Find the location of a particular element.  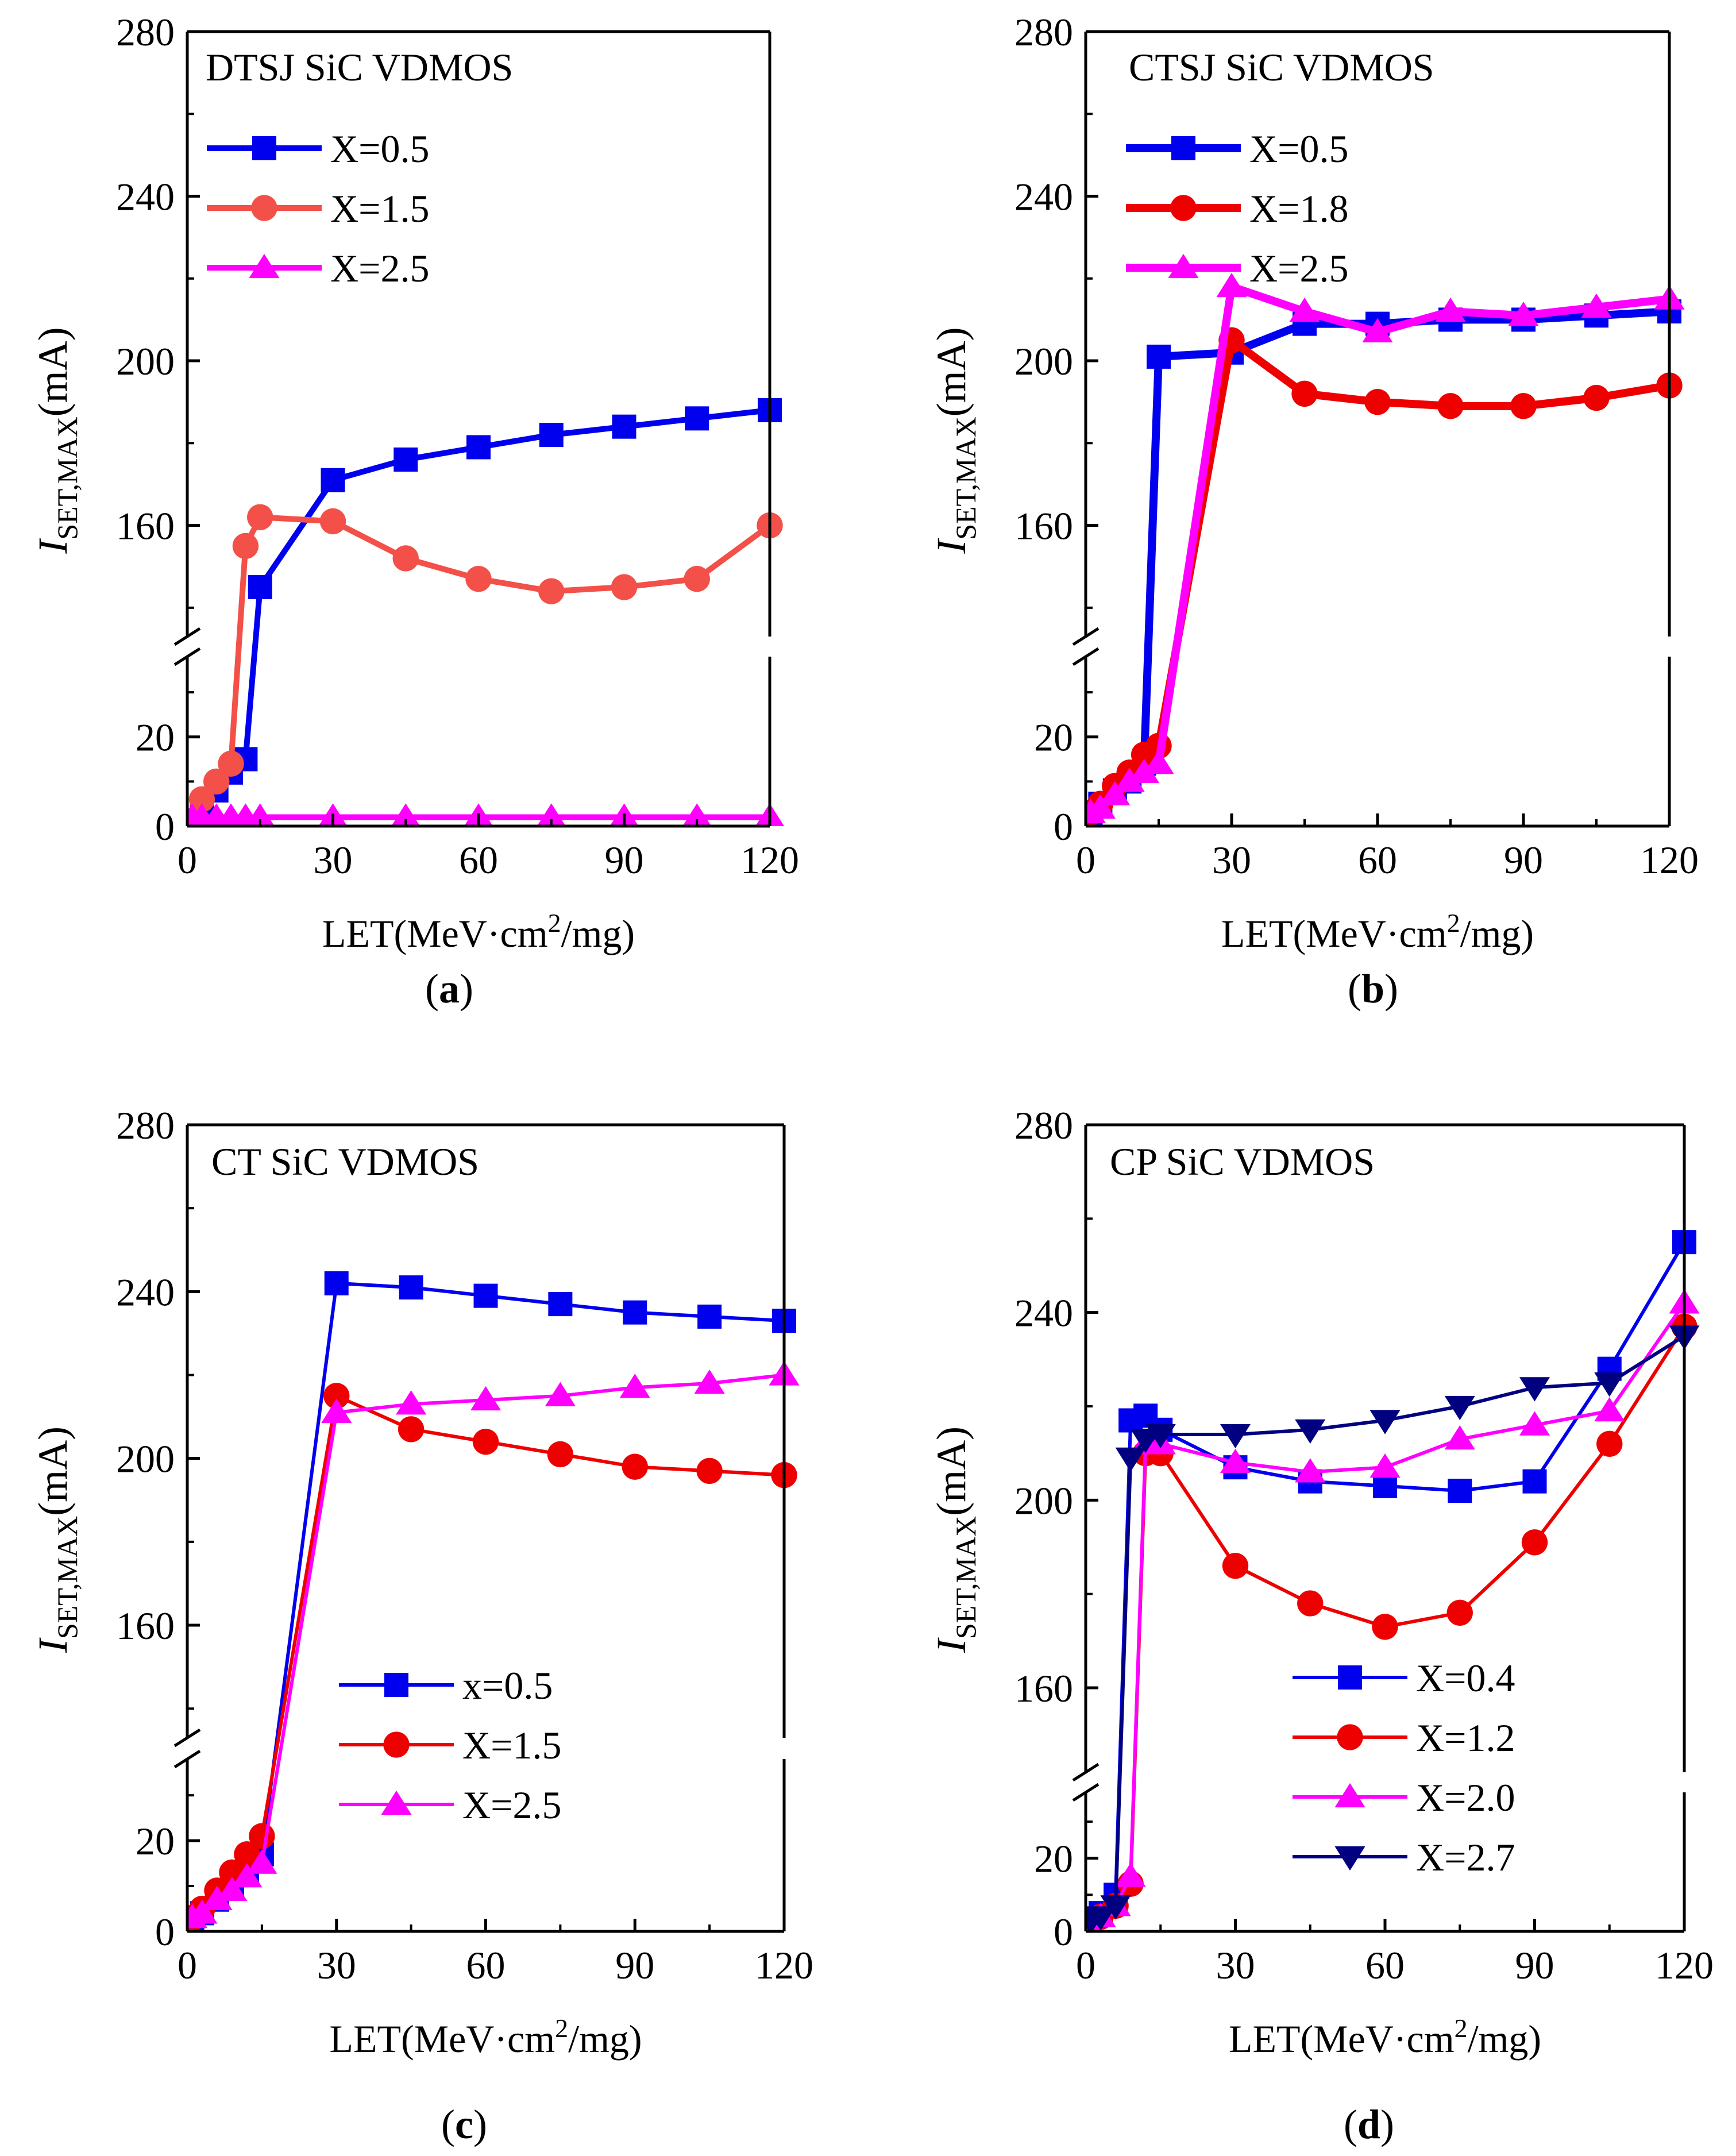

plot-title: CP SiC VDMOS is located at coordinates (1242, 1161).